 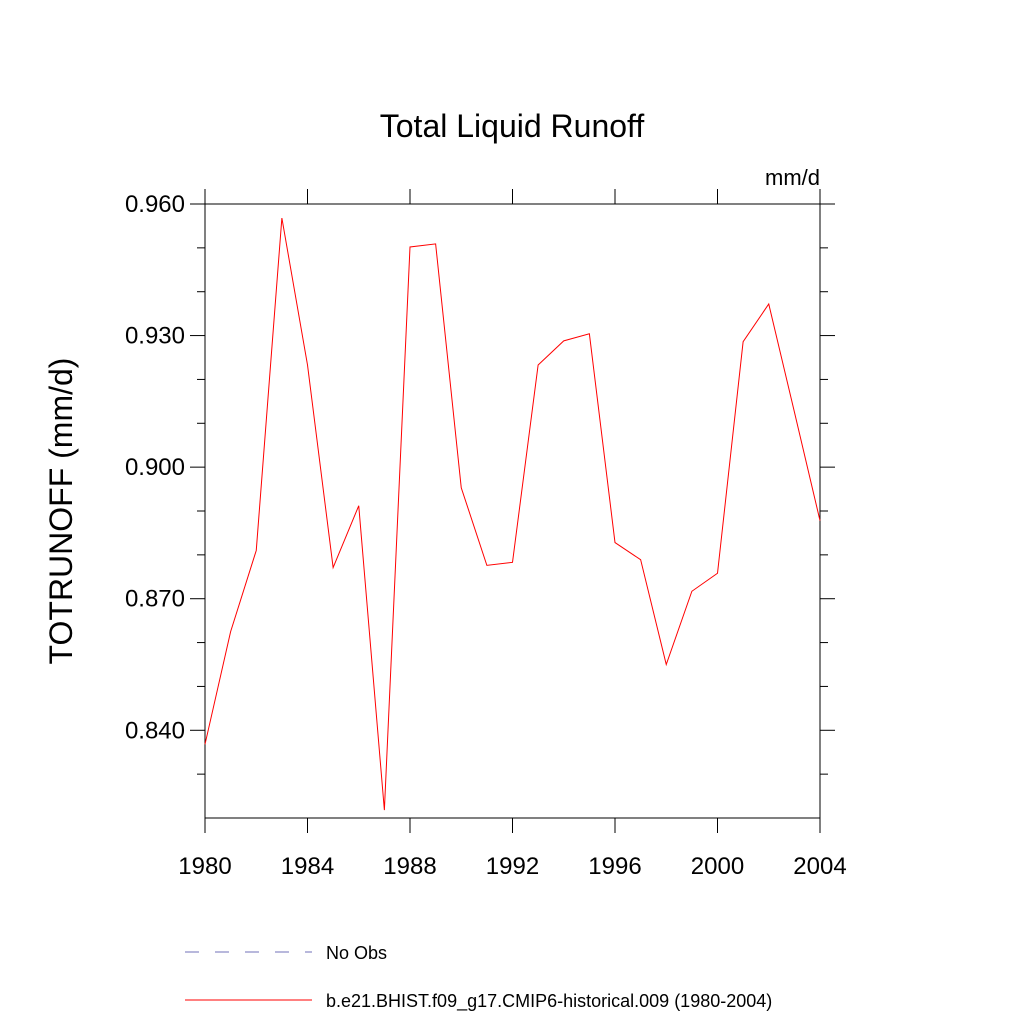 What do you see at coordinates (307, 866) in the screenshot?
I see `x-tick-label: 1984` at bounding box center [307, 866].